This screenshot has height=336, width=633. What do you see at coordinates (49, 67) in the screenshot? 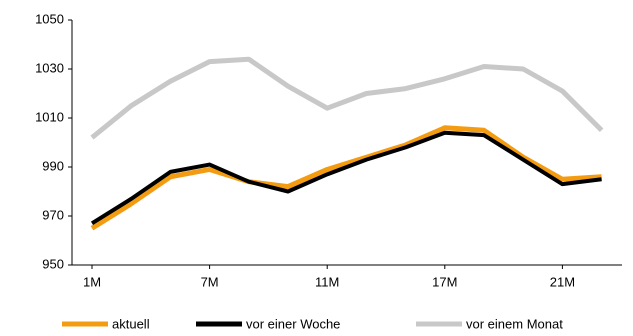
I see `y-tick-label: 1030` at bounding box center [49, 67].